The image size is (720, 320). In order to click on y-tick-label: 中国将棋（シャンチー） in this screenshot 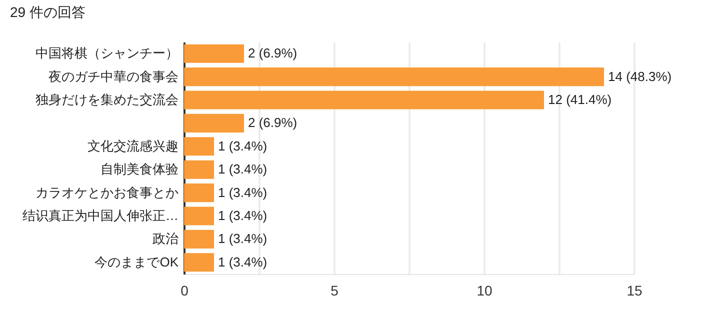, I will do `click(107, 53)`.